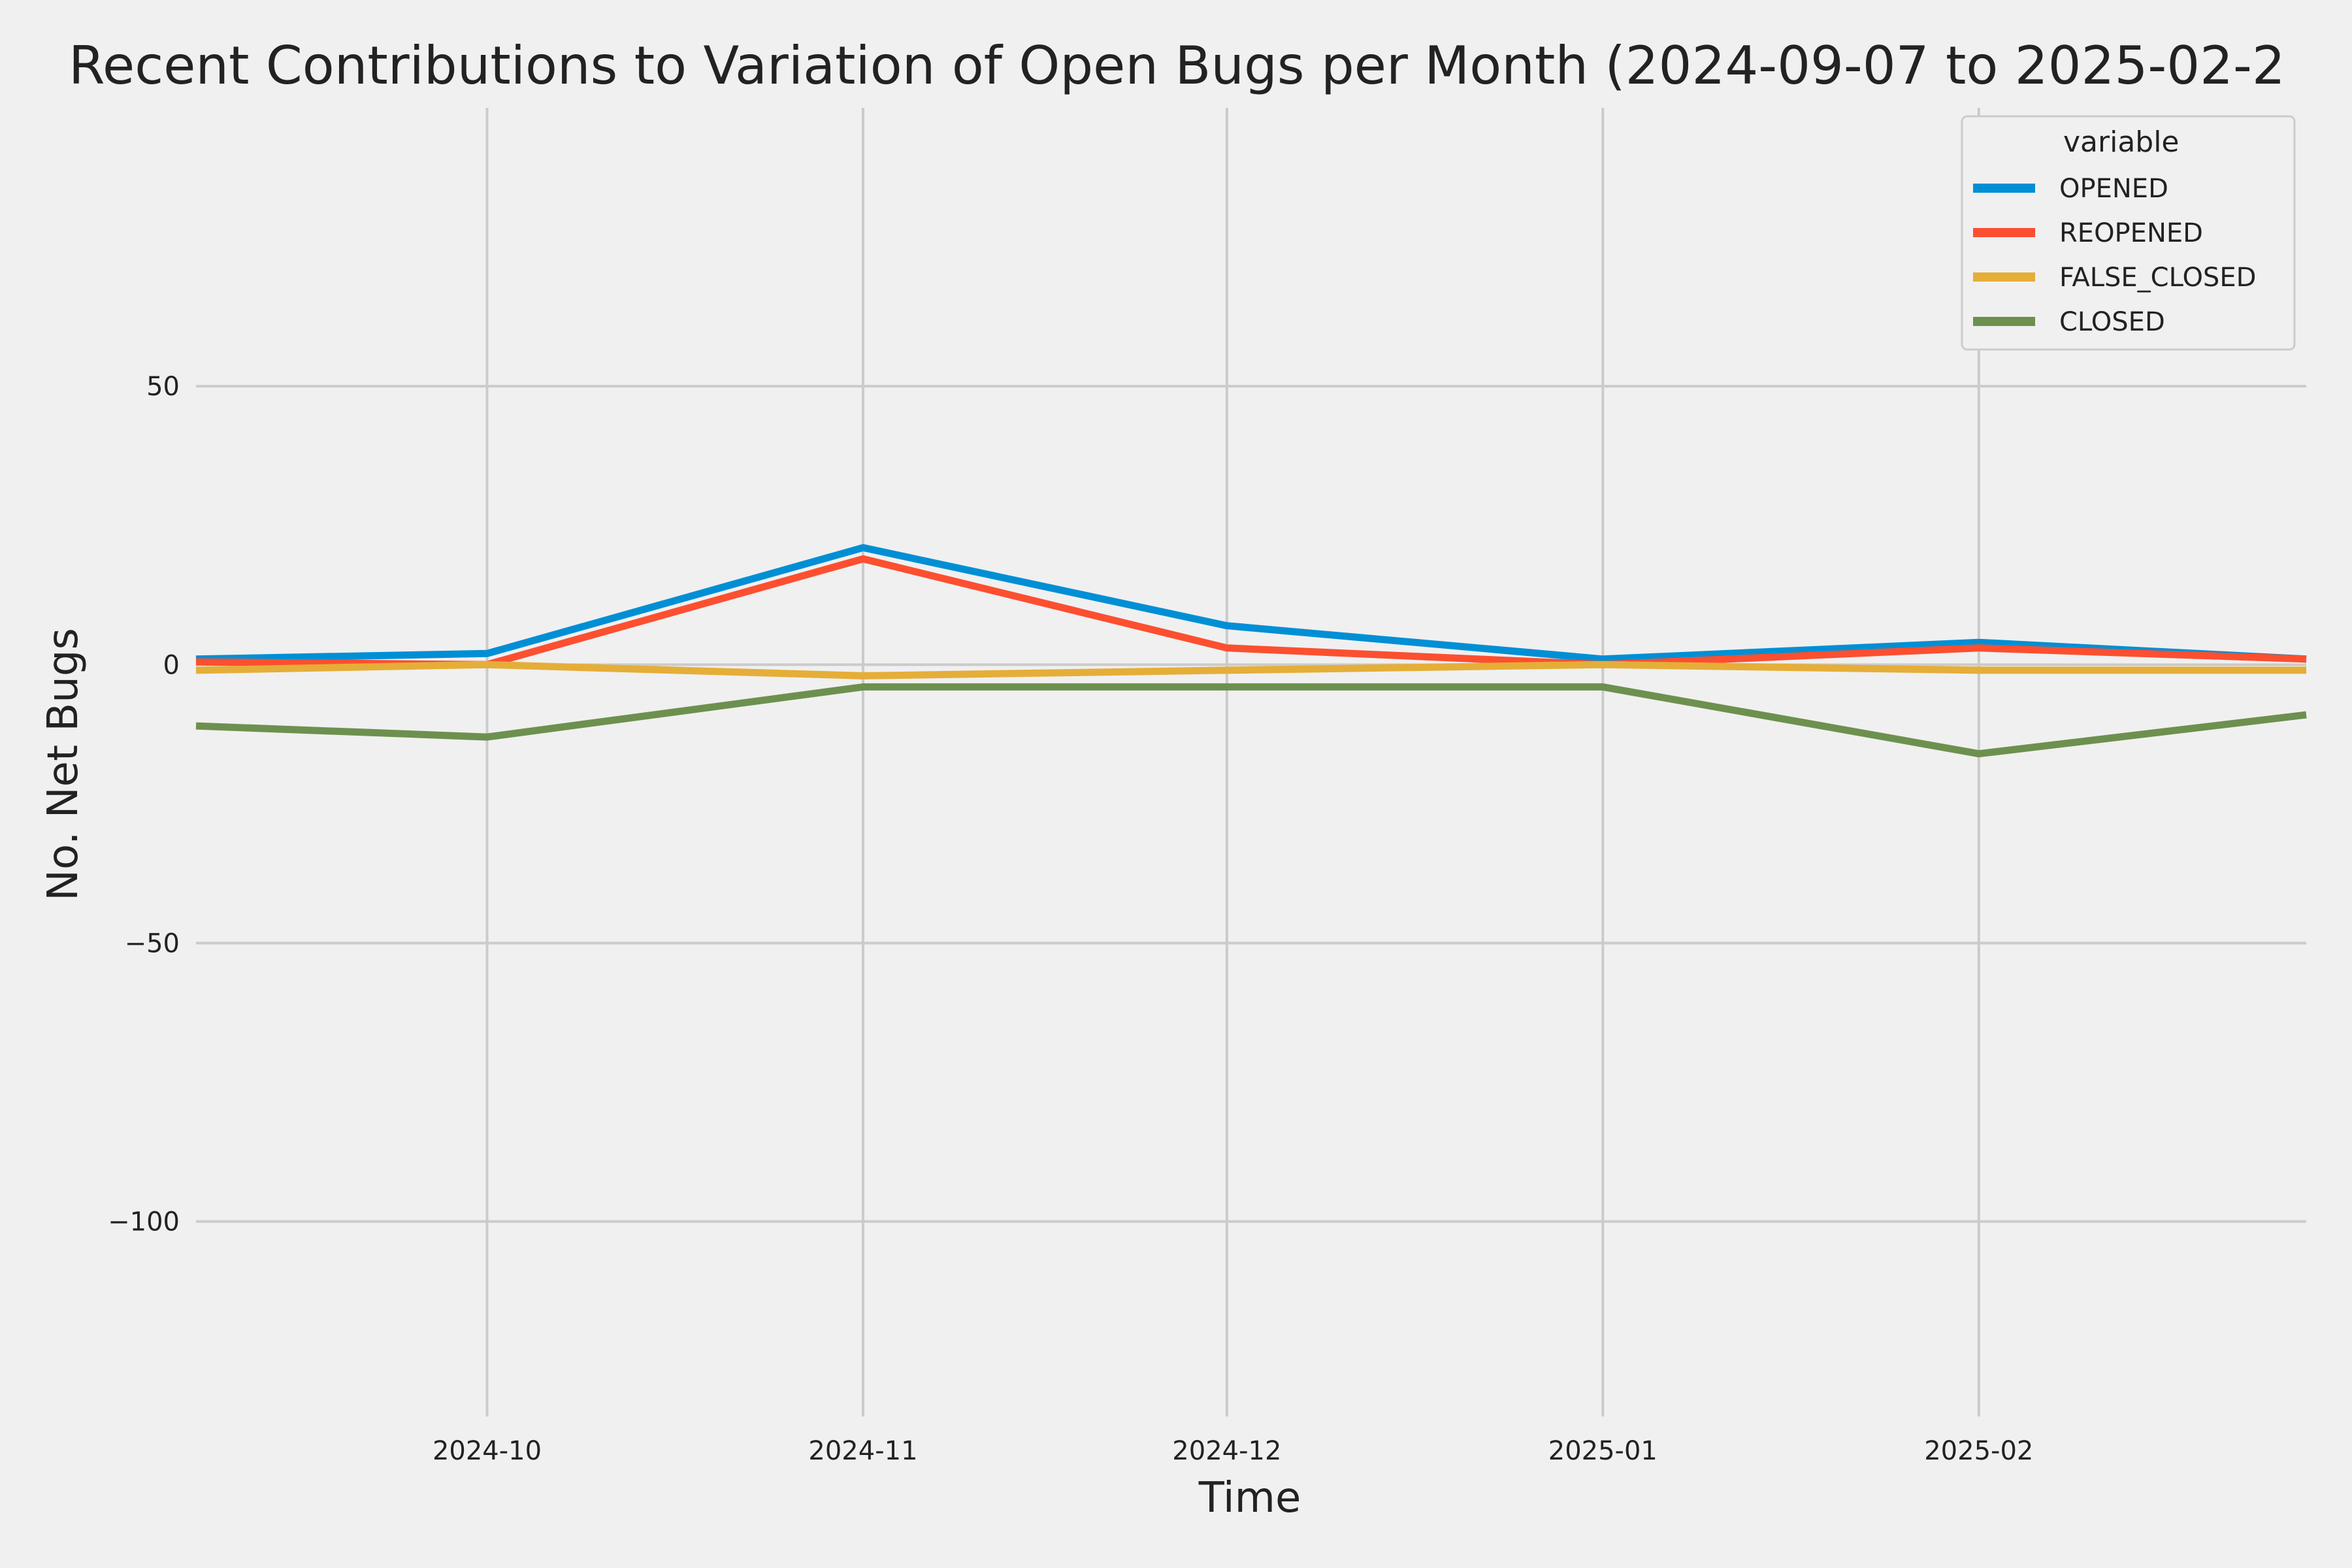  What do you see at coordinates (1226, 1451) in the screenshot?
I see `x-tick-label: 2024-12` at bounding box center [1226, 1451].